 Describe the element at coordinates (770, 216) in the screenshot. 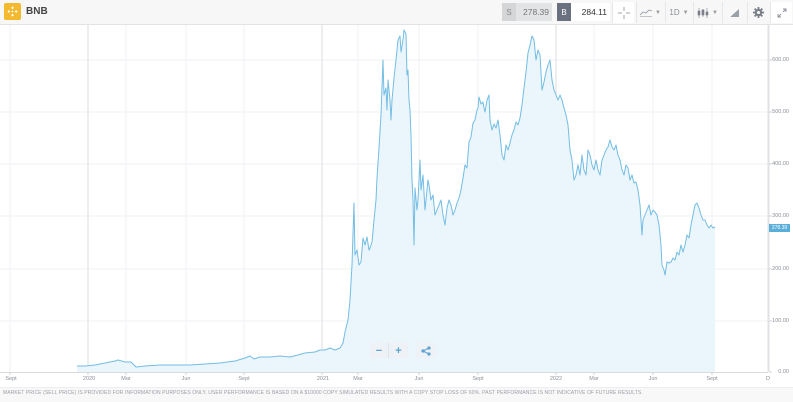

I see `y-axis-ticks` at that location.